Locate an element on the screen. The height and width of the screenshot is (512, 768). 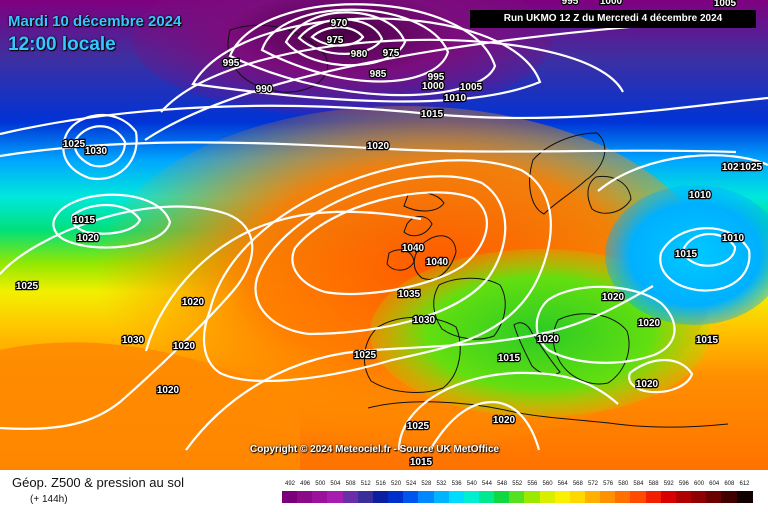
low-pressure-fill is located at coordinates (342, 58).